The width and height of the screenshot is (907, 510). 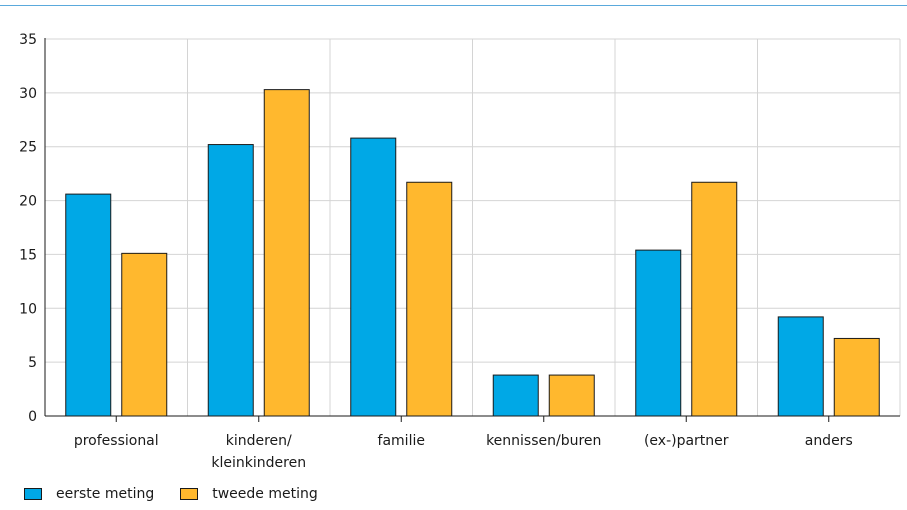 I want to click on category-label-2: familie, so click(x=401, y=441).